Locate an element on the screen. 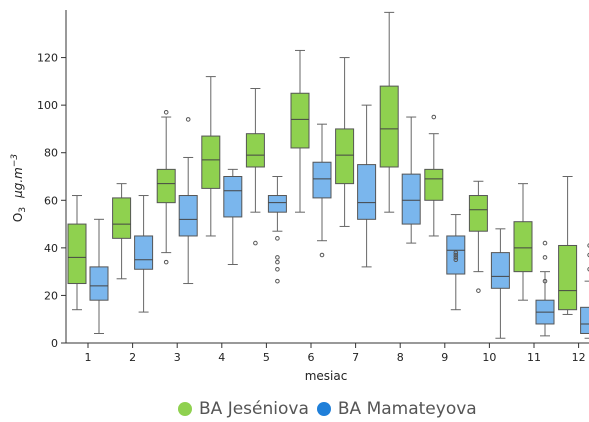 This screenshot has height=422, width=589. x-tick-label: 11 is located at coordinates (534, 357).